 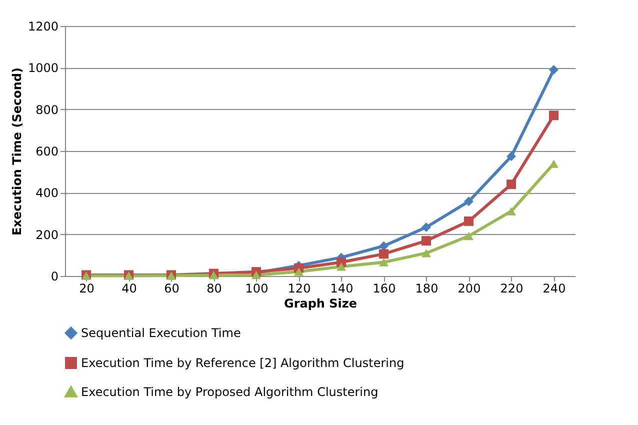 I want to click on y-tick-label: 1000, so click(x=43, y=68).